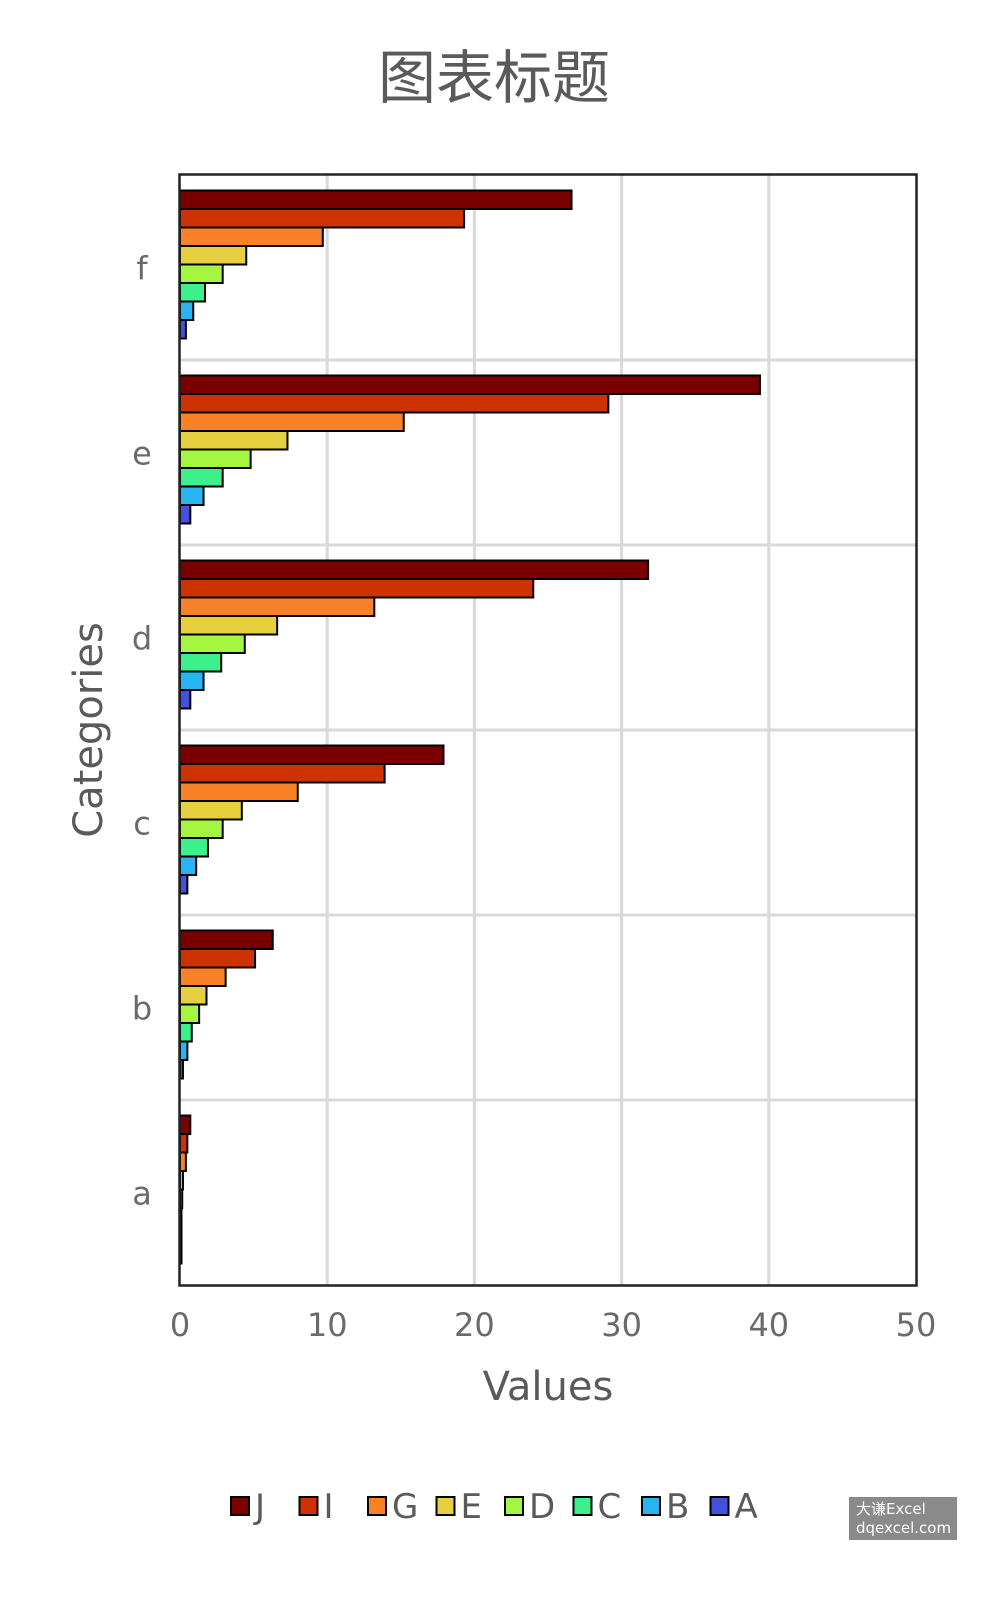  I want to click on legend-swatch-B, so click(651, 1506).